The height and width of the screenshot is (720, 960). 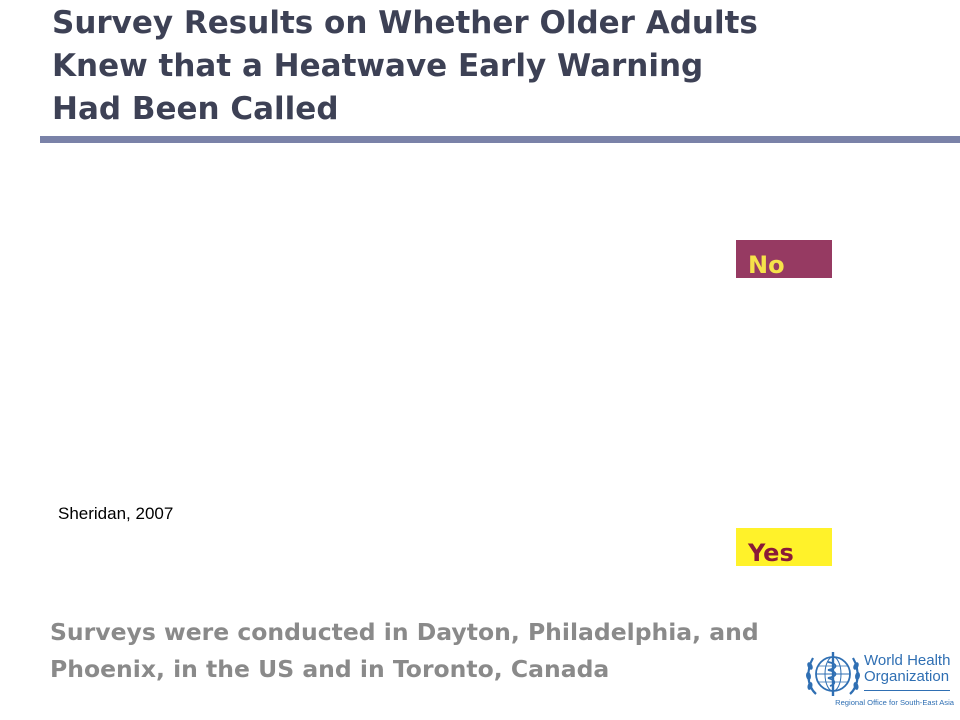 What do you see at coordinates (116, 513) in the screenshot?
I see `citation: Sheridan, 2007` at bounding box center [116, 513].